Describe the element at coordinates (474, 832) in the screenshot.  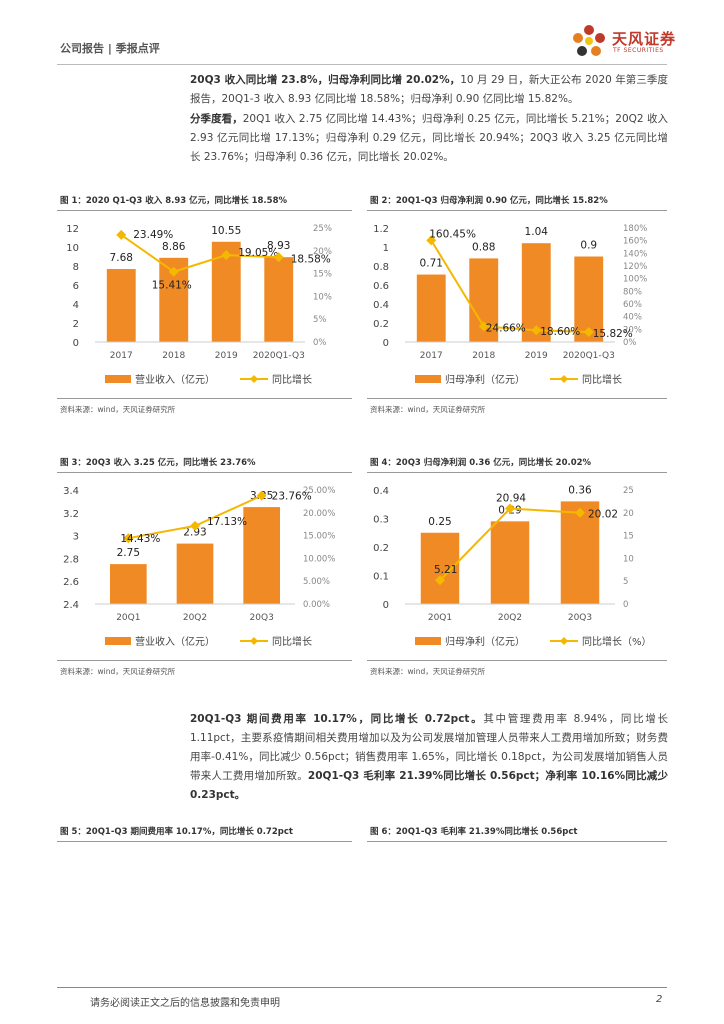
I see `figure-6-title: 图 6：20Q1-Q3 毛利率 21.39%同比增长 0.56pct` at that location.